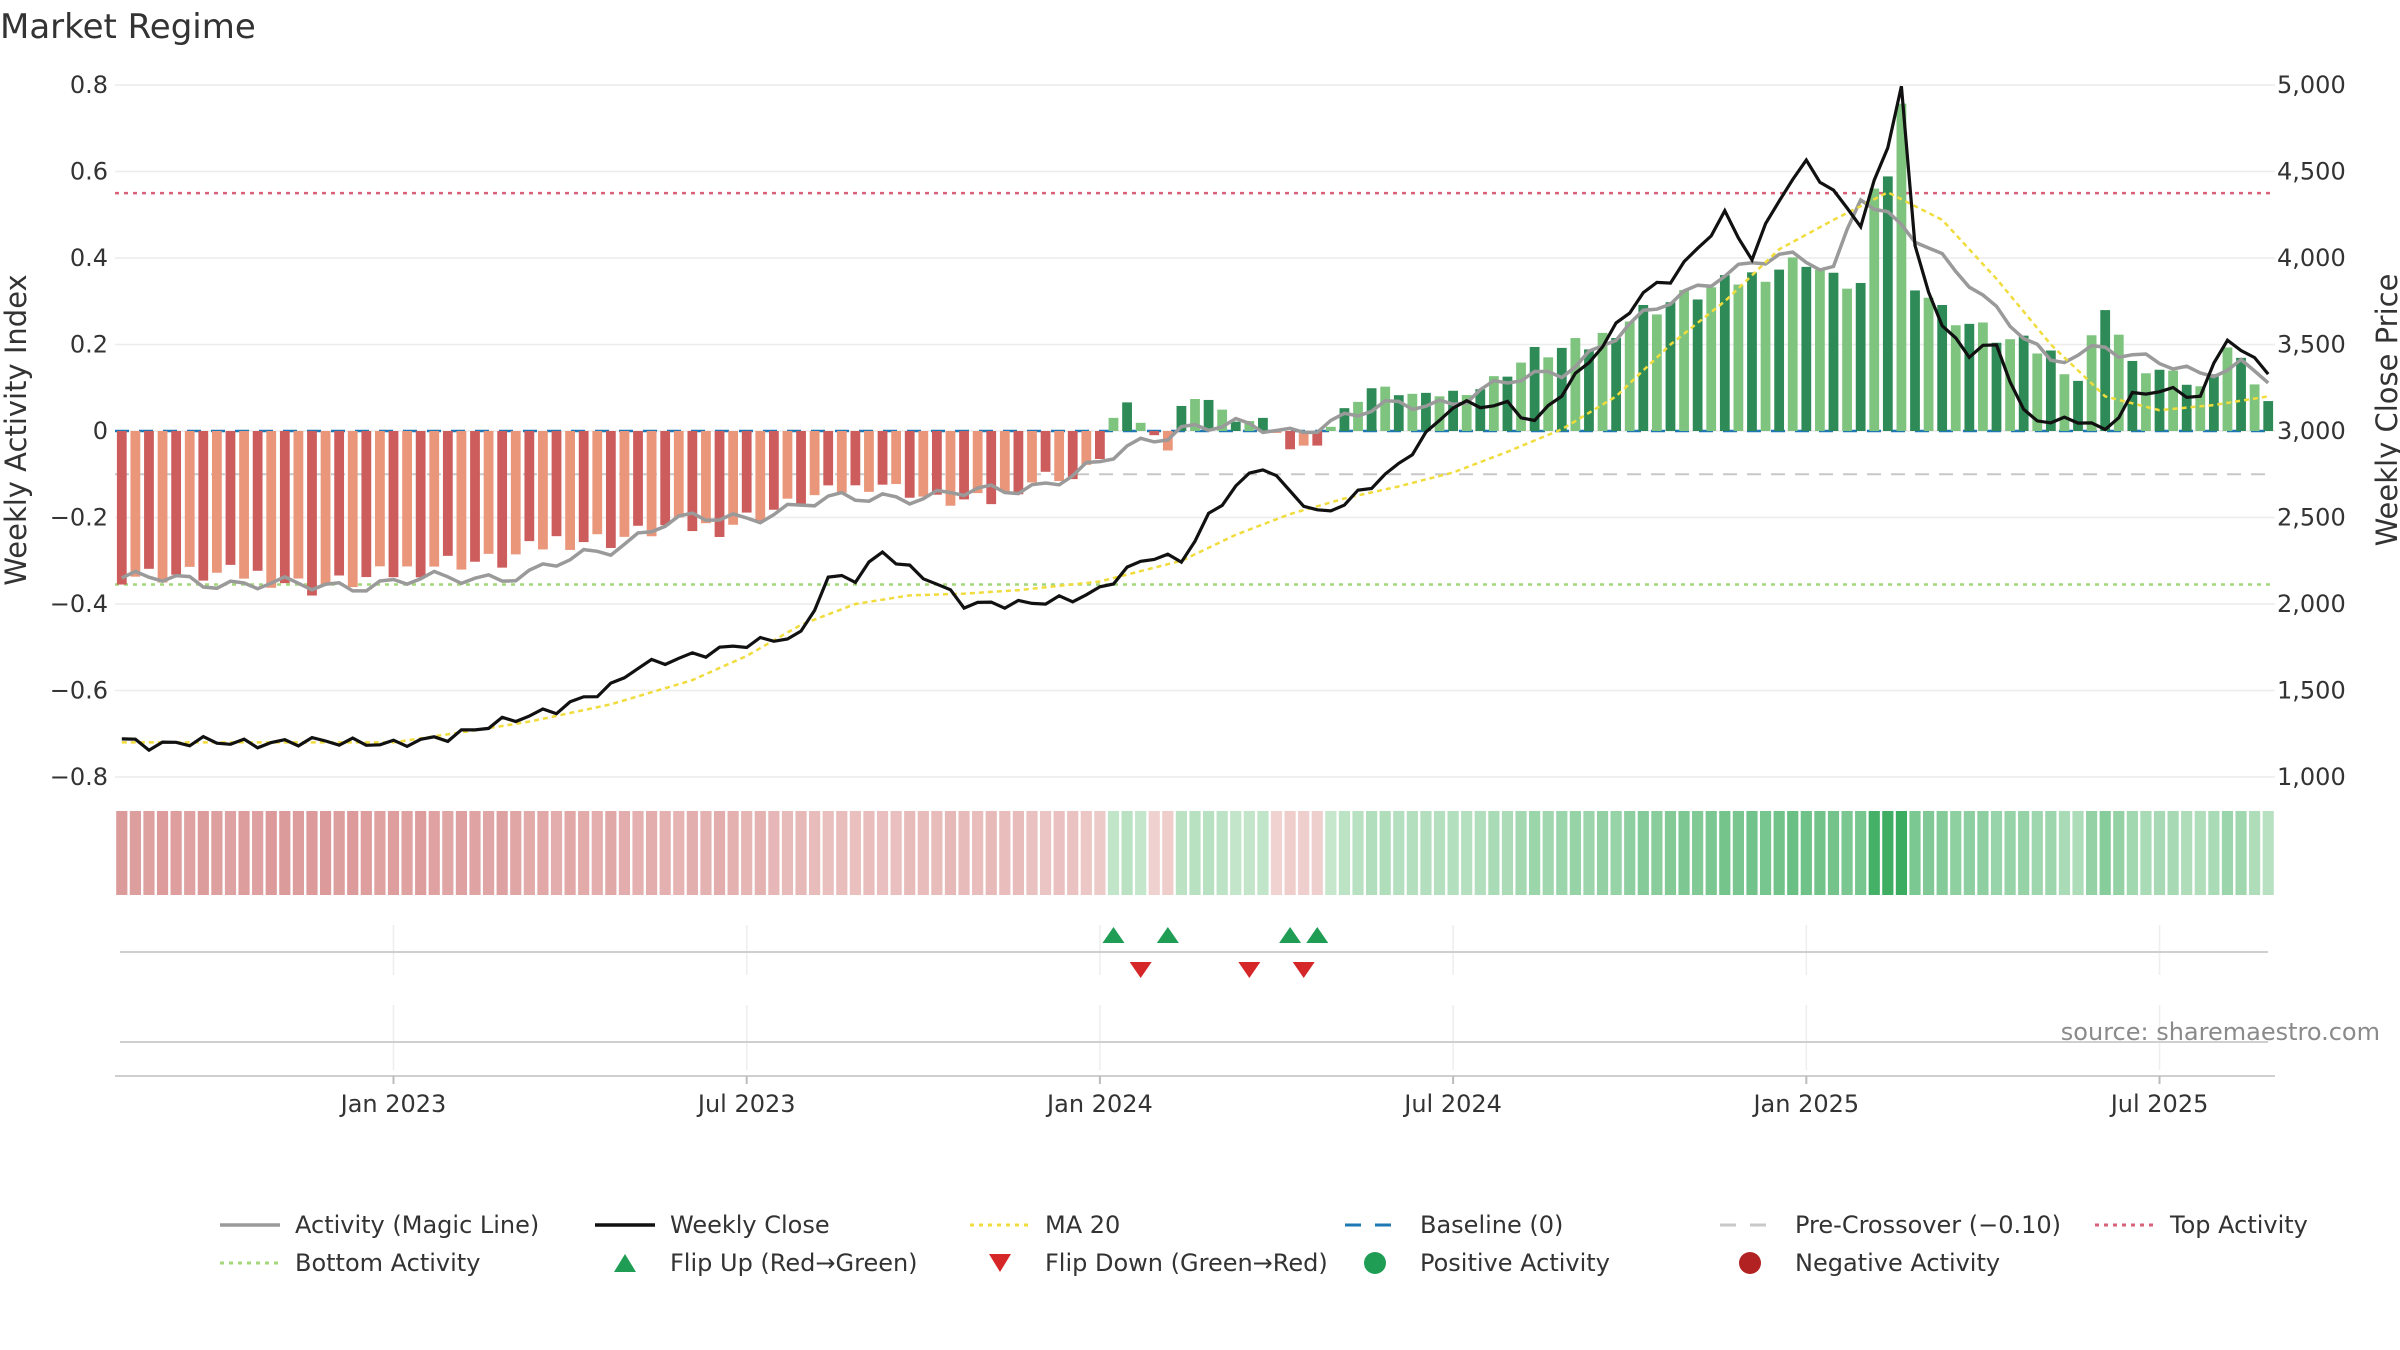 The height and width of the screenshot is (1350, 2400). Describe the element at coordinates (2311, 345) in the screenshot. I see `right-tick-label: 3,500` at that location.